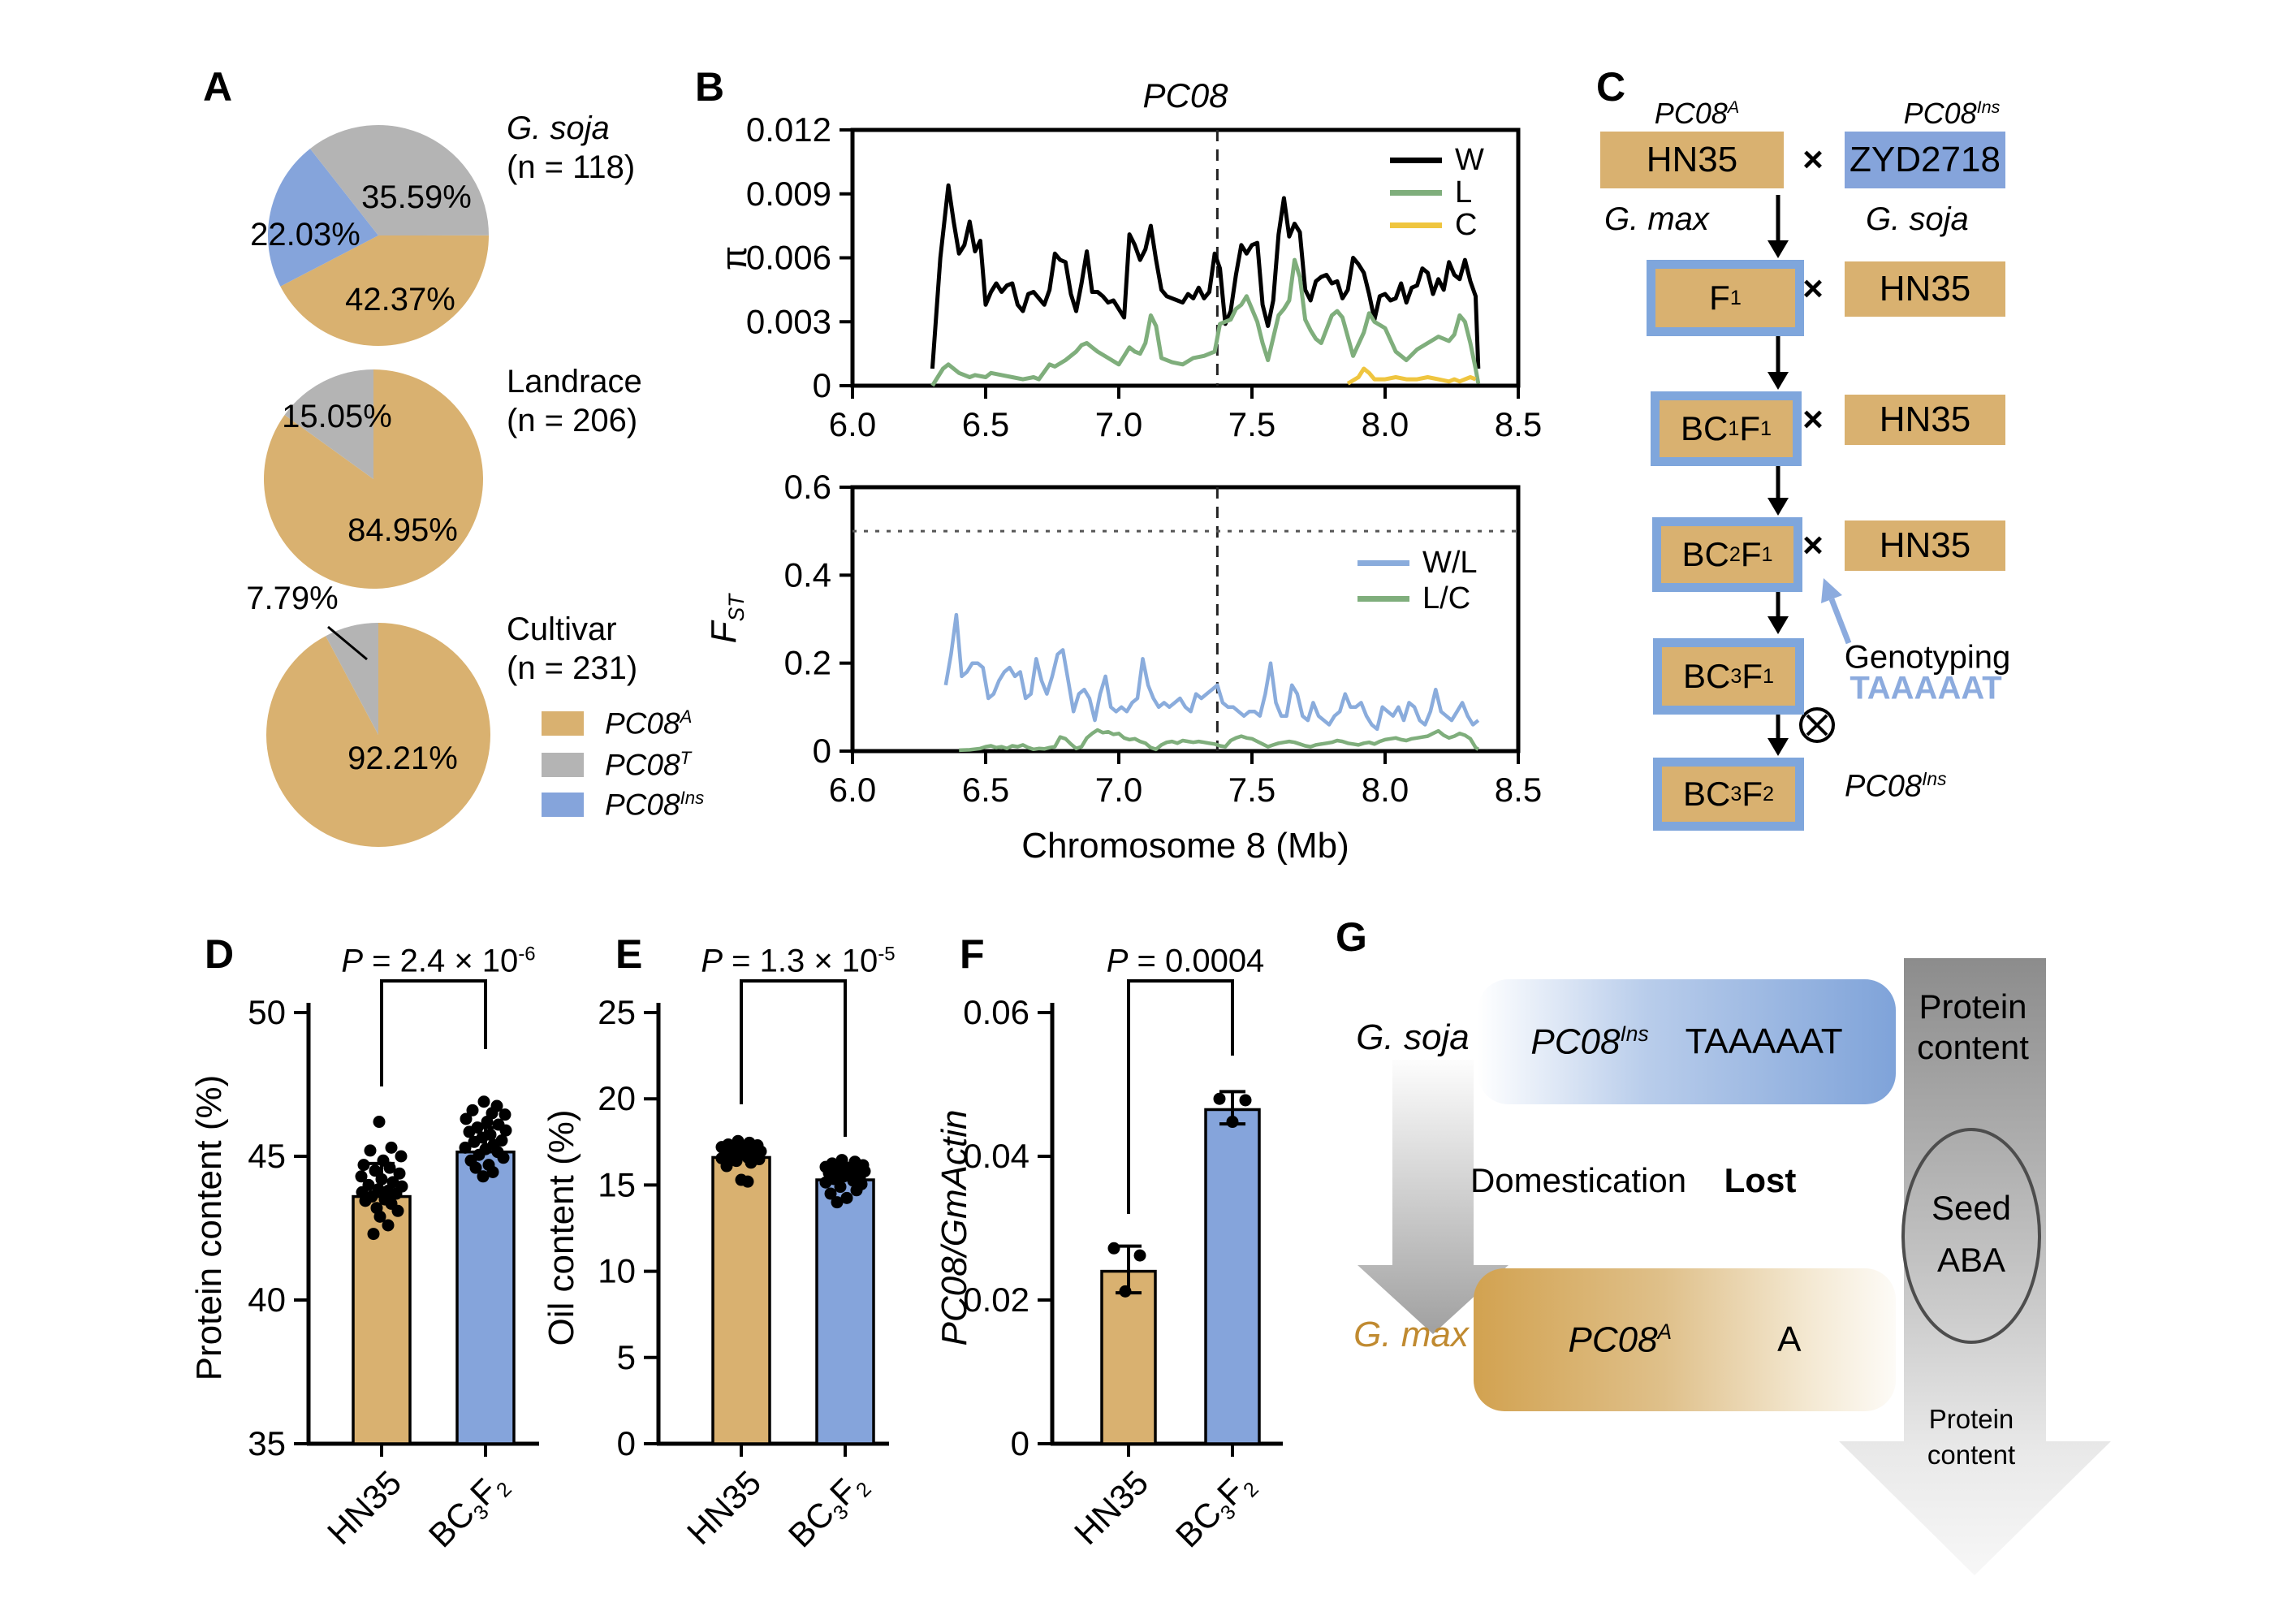 The image size is (2279, 1624). Describe the element at coordinates (807, 575) in the screenshot. I see `svg-text: 0.4` at that location.